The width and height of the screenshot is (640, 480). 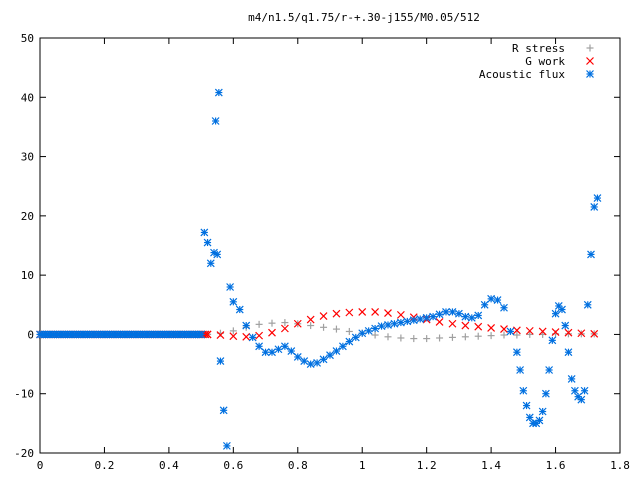 What do you see at coordinates (538, 48) in the screenshot?
I see `legend-label: R stress` at bounding box center [538, 48].